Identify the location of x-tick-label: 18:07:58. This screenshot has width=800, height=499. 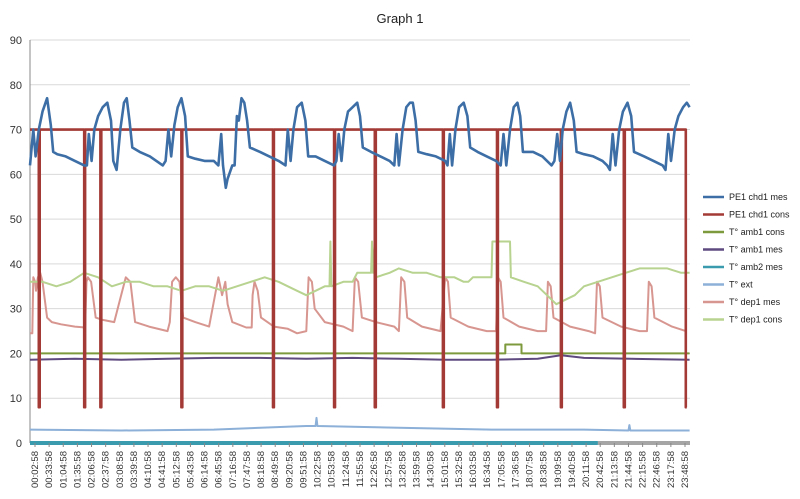
(530, 469).